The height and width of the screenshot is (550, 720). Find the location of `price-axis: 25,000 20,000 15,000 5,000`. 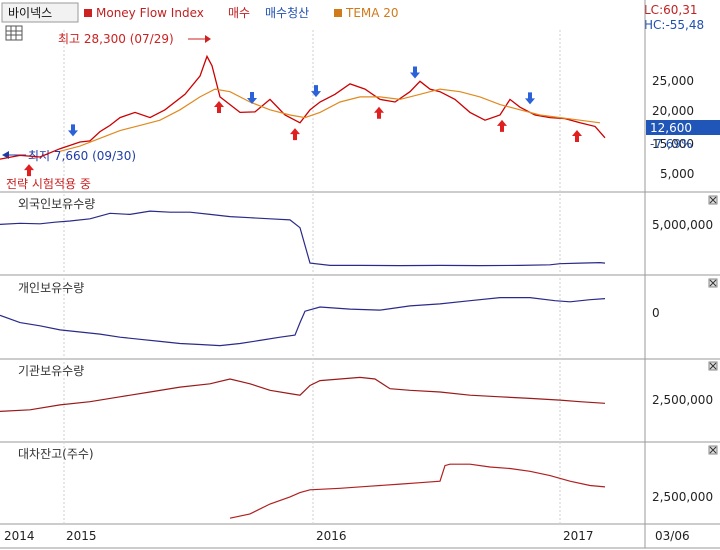

price-axis: 25,000 20,000 15,000 5,000 is located at coordinates (673, 127).